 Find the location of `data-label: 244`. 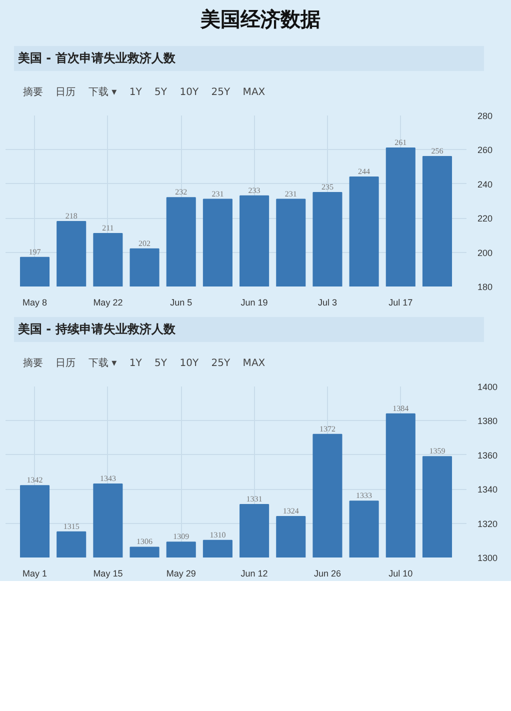

data-label: 244 is located at coordinates (364, 171).